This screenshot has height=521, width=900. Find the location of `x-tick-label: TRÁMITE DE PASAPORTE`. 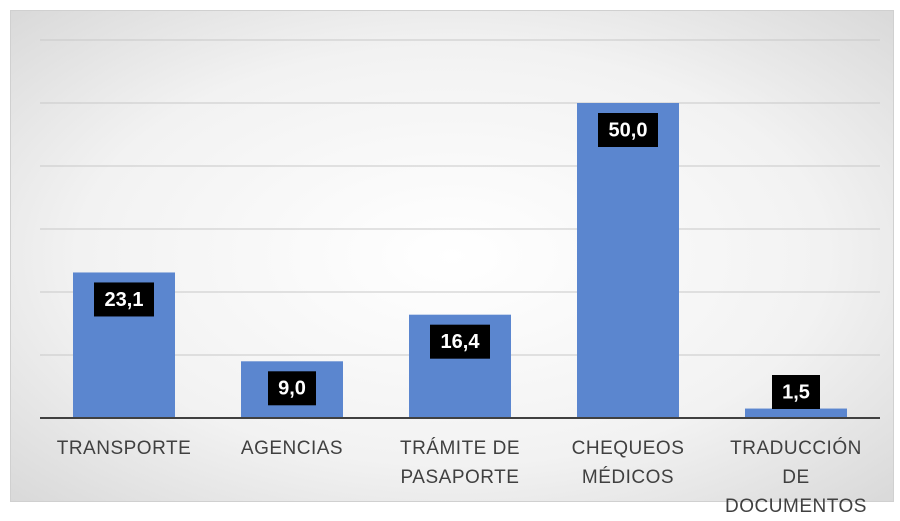

x-tick-label: TRÁMITE DE PASAPORTE is located at coordinates (460, 463).